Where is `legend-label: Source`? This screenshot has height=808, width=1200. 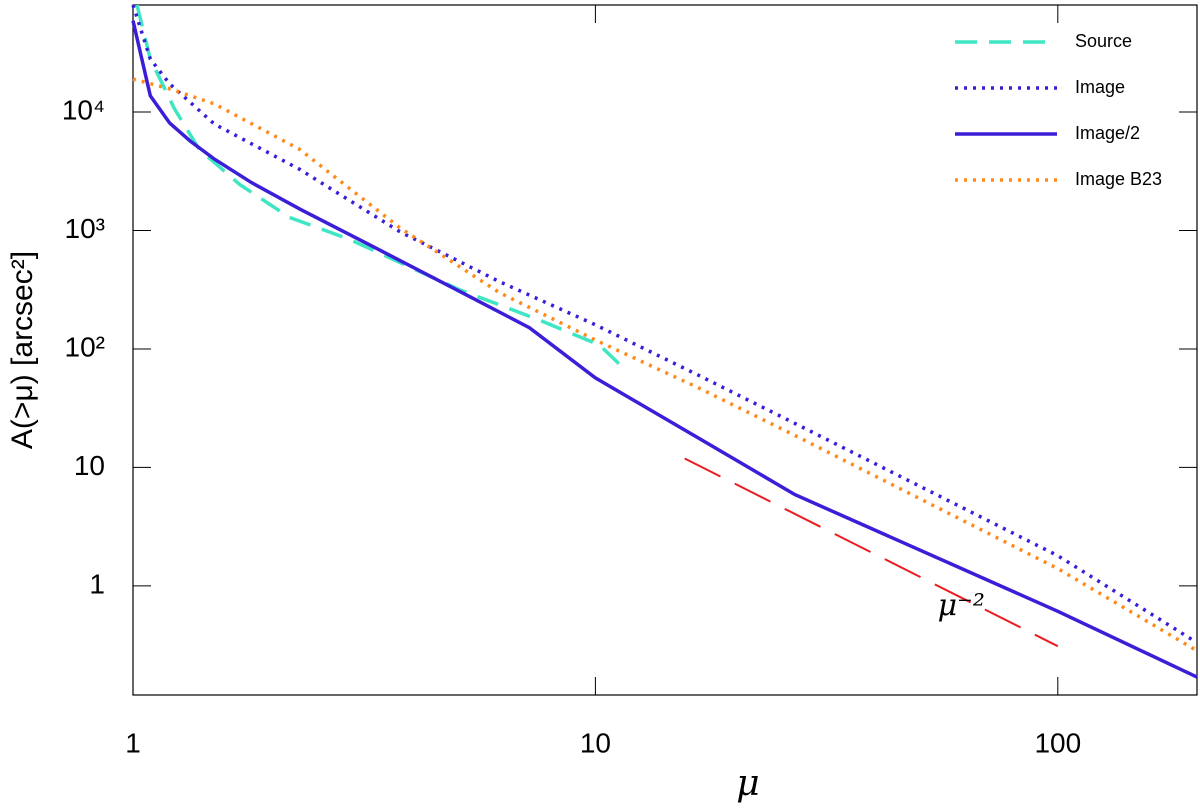
legend-label: Source is located at coordinates (1103, 41).